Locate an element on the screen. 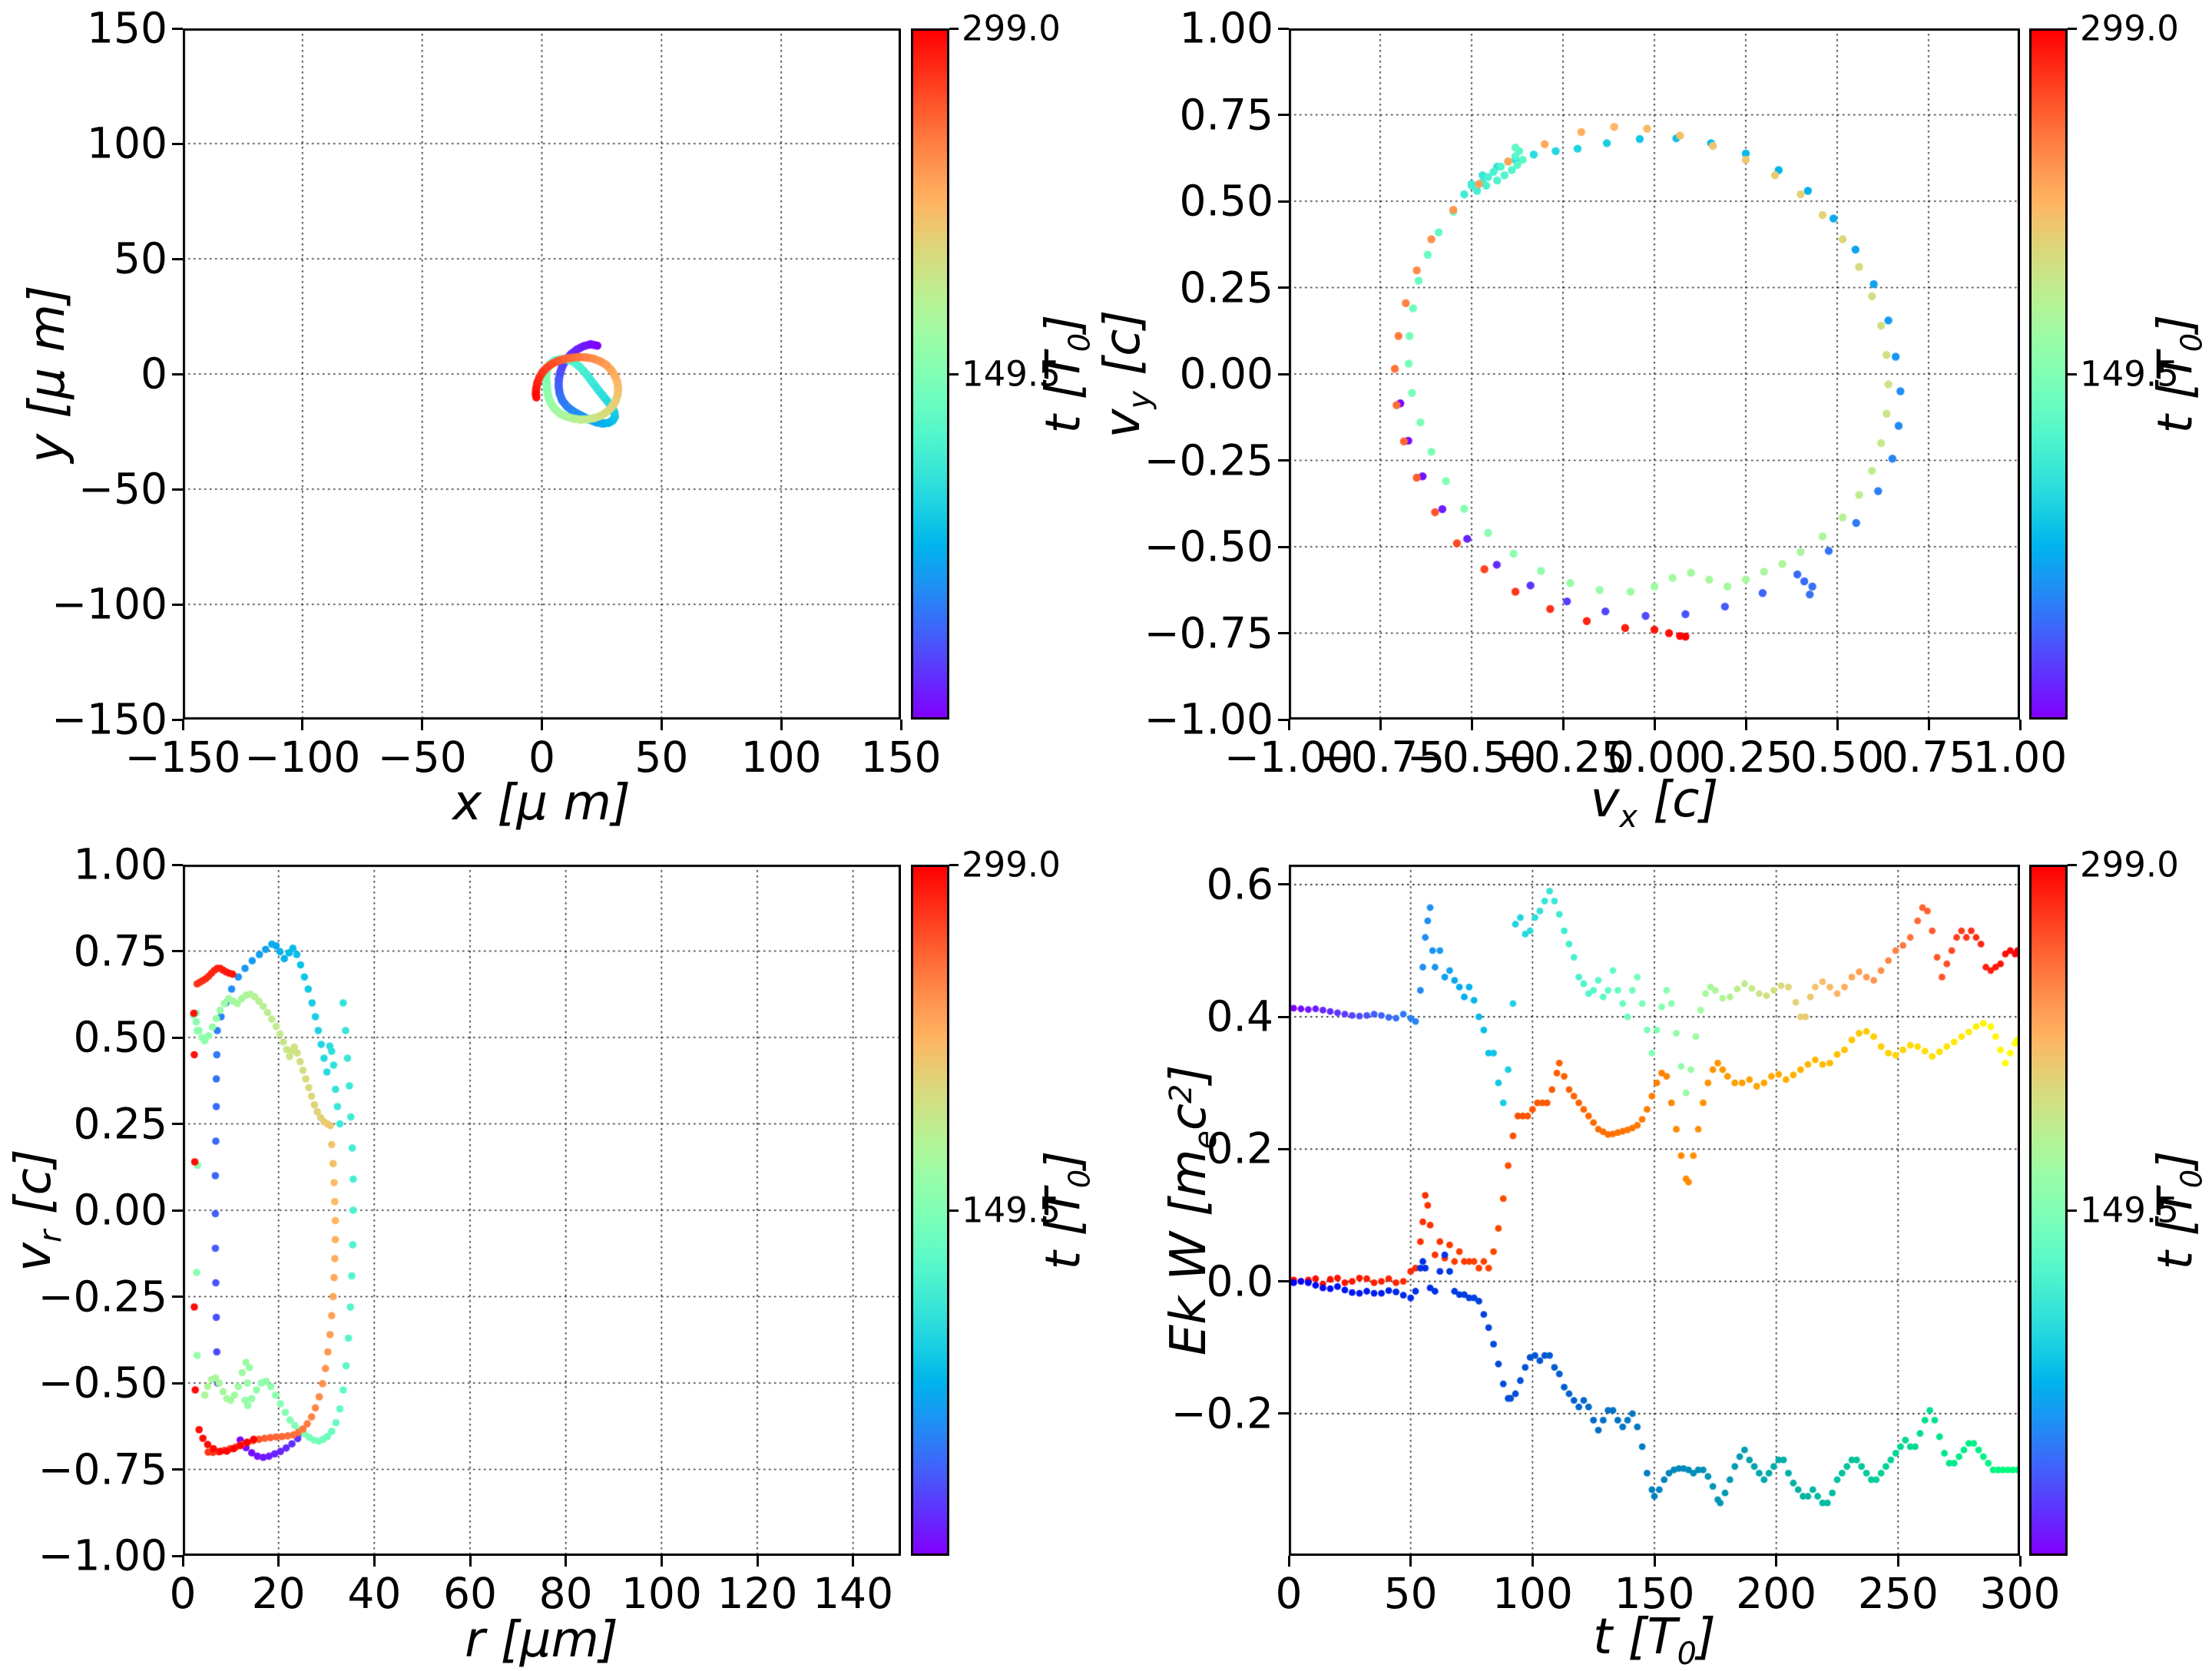  tick-label: 40 is located at coordinates (374, 1593).